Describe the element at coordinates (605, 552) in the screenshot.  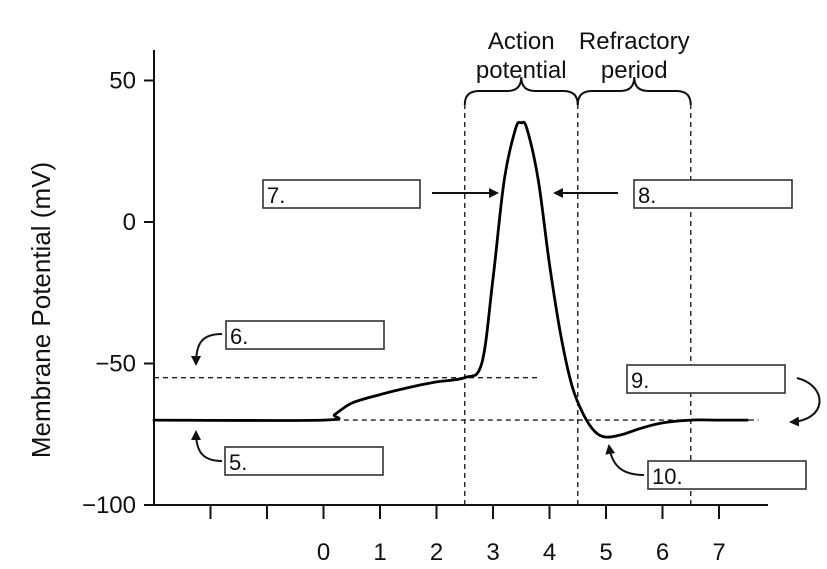
I see `x-tick-label: 5` at that location.